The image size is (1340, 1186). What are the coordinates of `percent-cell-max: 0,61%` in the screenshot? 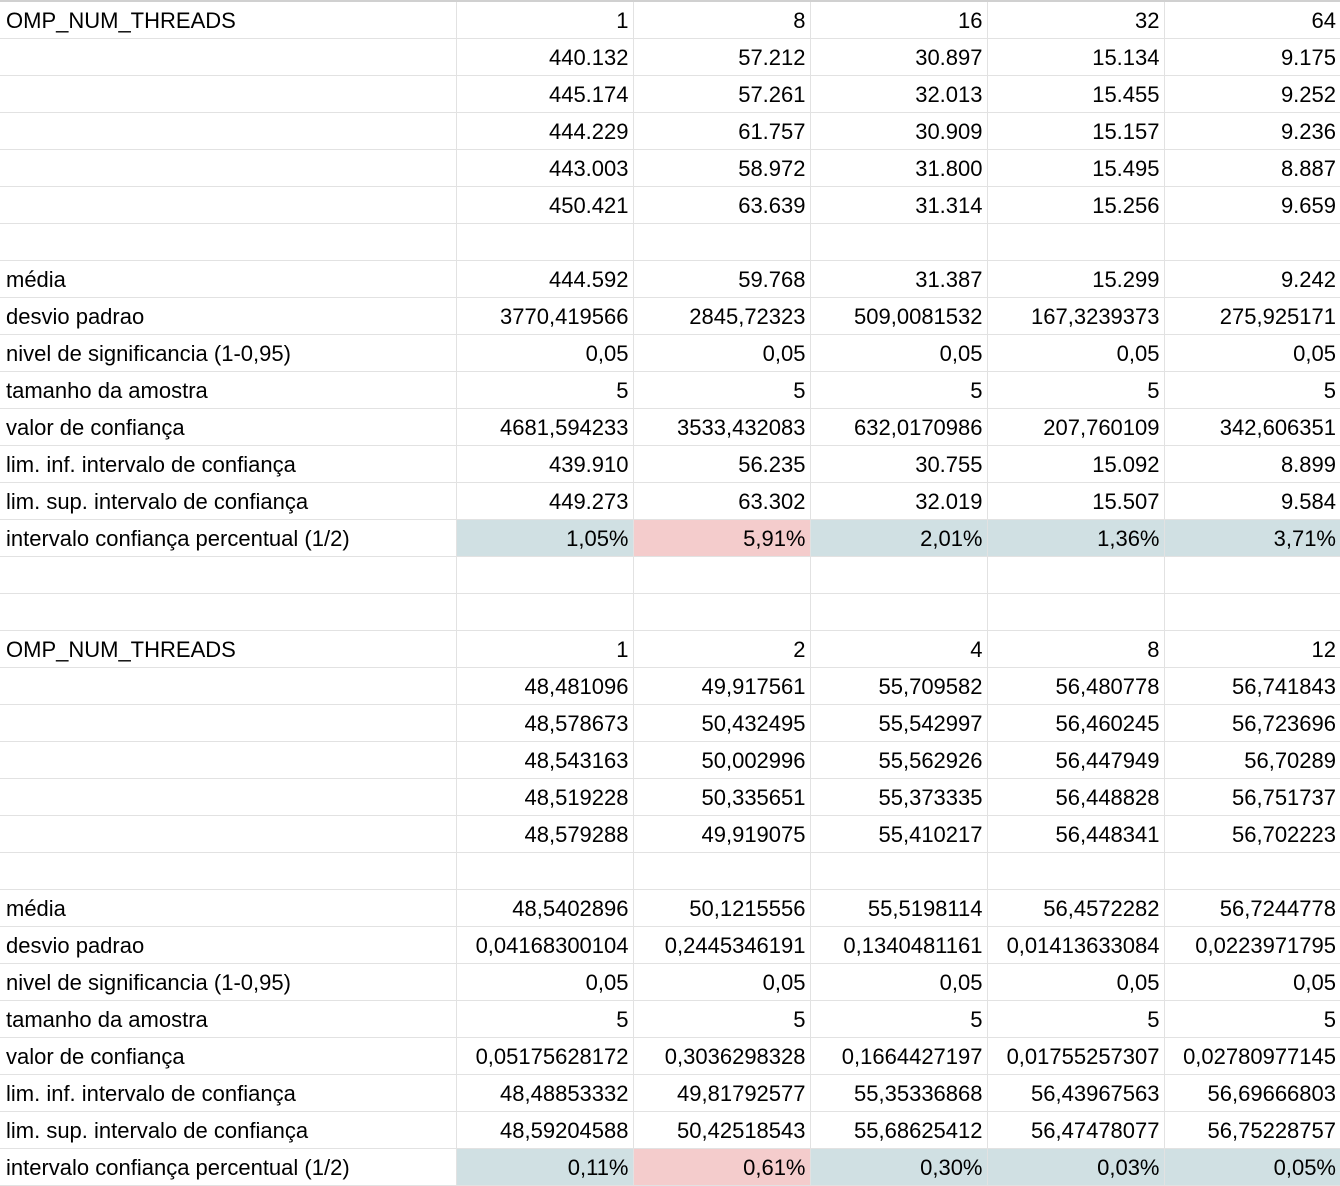 It's located at (721, 1167).